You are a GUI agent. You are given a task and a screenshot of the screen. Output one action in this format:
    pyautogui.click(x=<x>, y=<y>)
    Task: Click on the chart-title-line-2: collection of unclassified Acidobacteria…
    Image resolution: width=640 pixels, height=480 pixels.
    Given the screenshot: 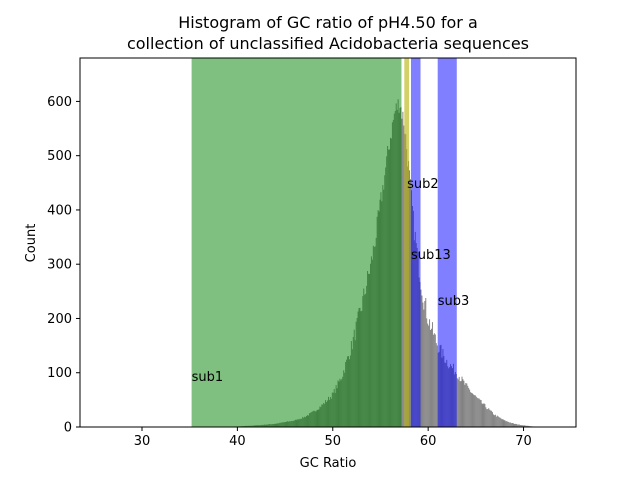 What is the action you would take?
    pyautogui.click(x=328, y=43)
    